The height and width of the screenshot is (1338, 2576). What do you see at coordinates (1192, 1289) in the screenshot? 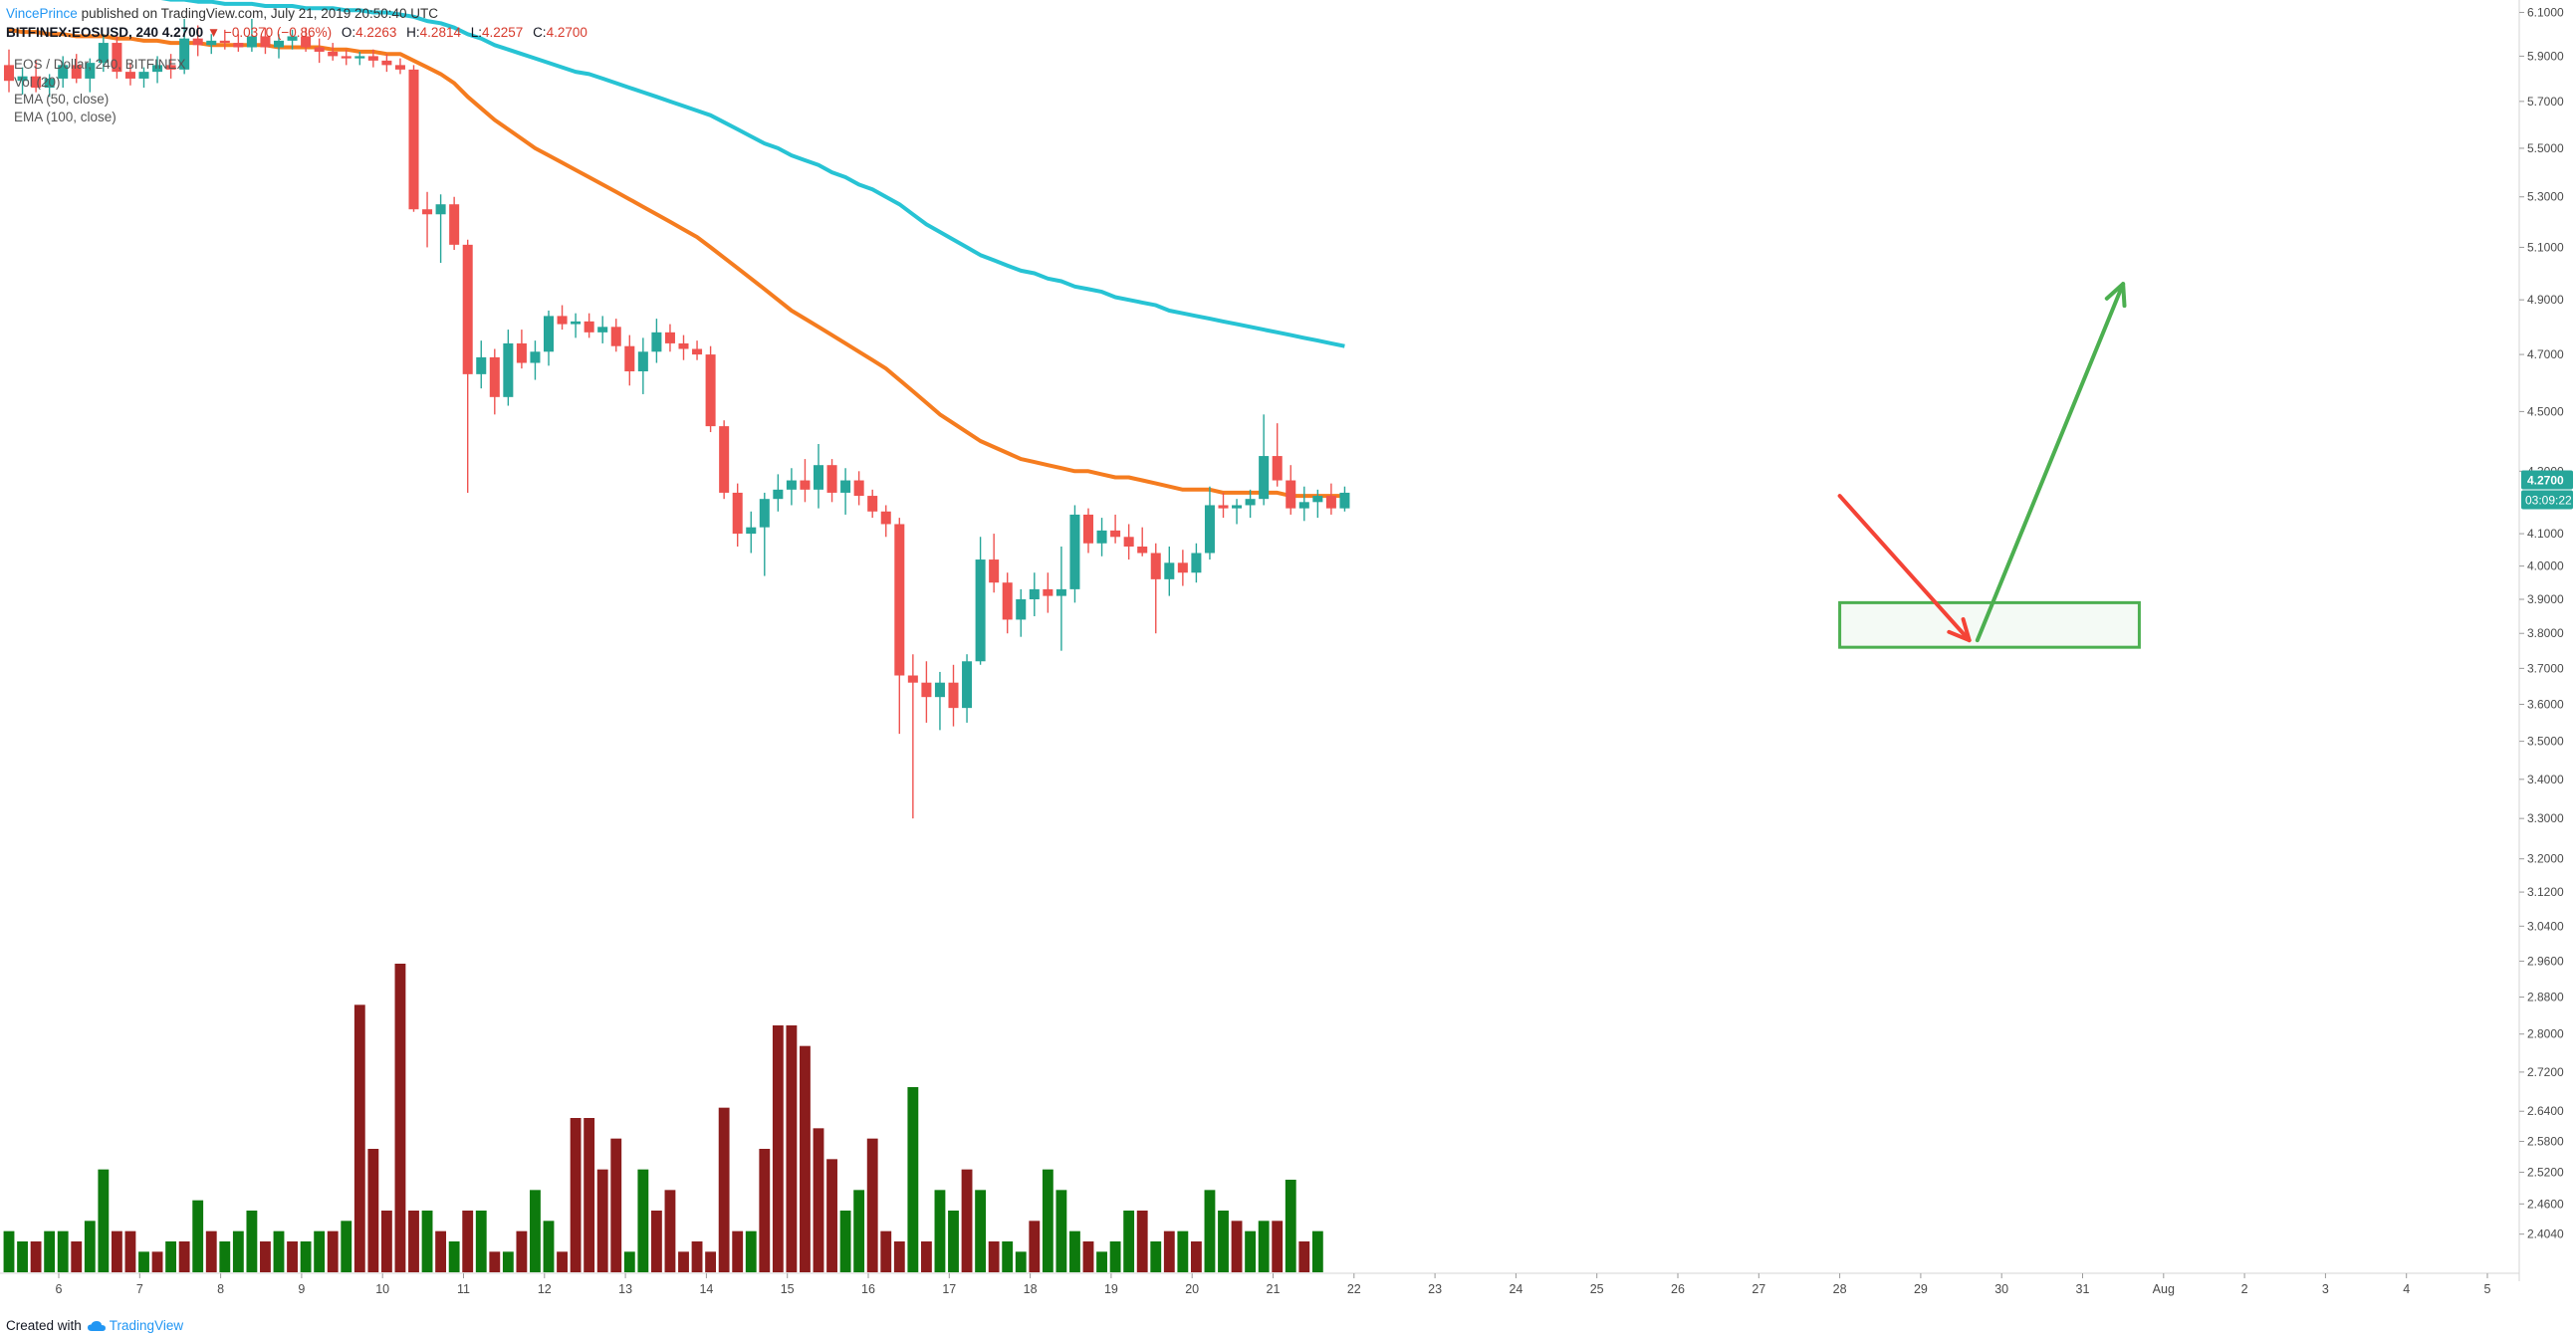
I see `time-tick-label: 20` at bounding box center [1192, 1289].